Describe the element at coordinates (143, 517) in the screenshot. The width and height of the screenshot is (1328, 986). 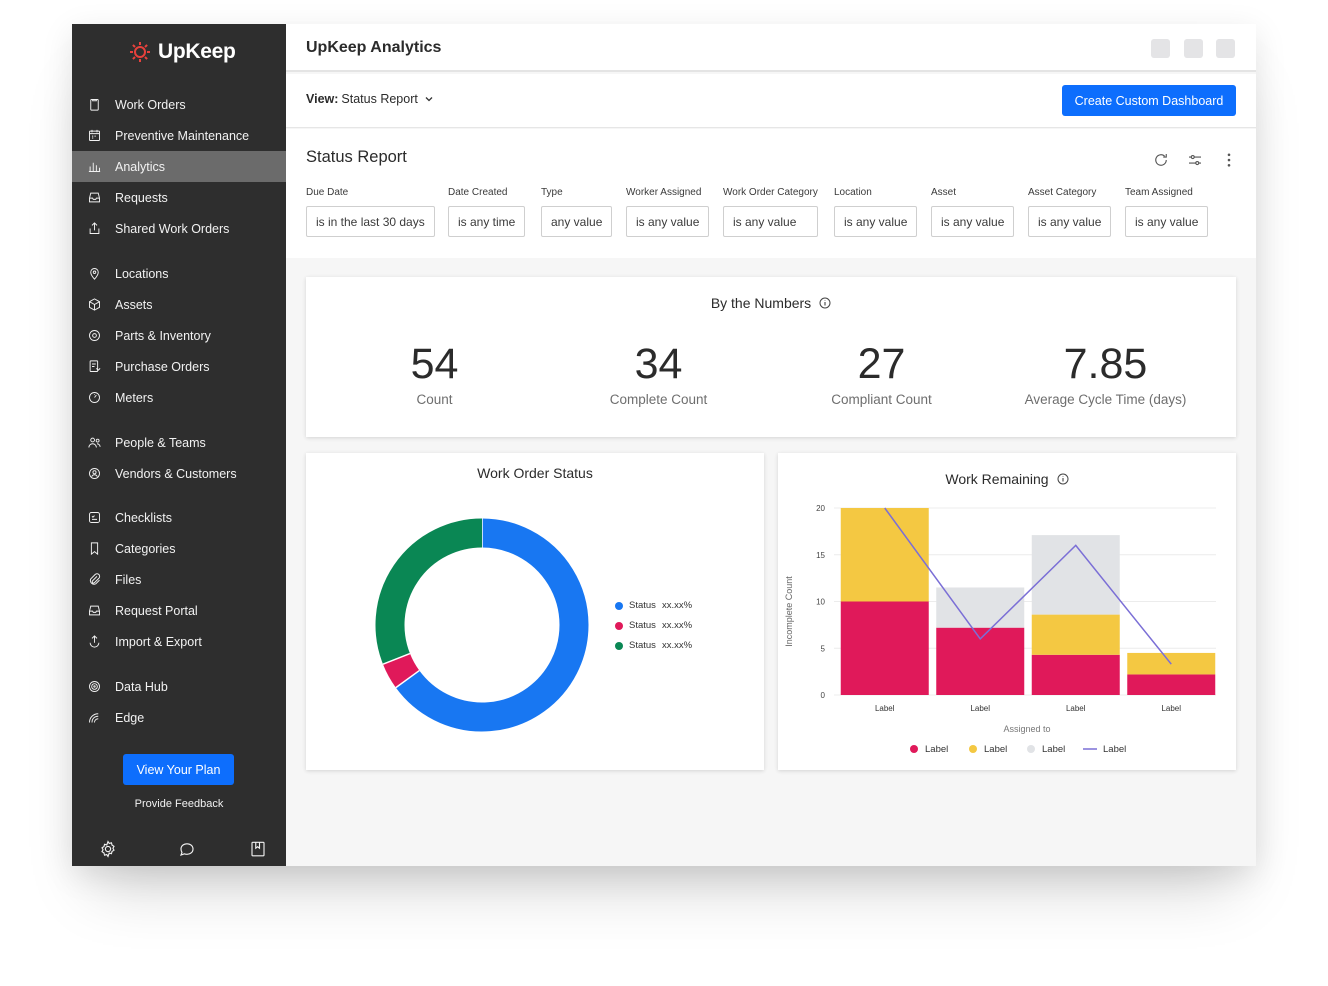
I see `sidebar-item-label: Checklists` at that location.